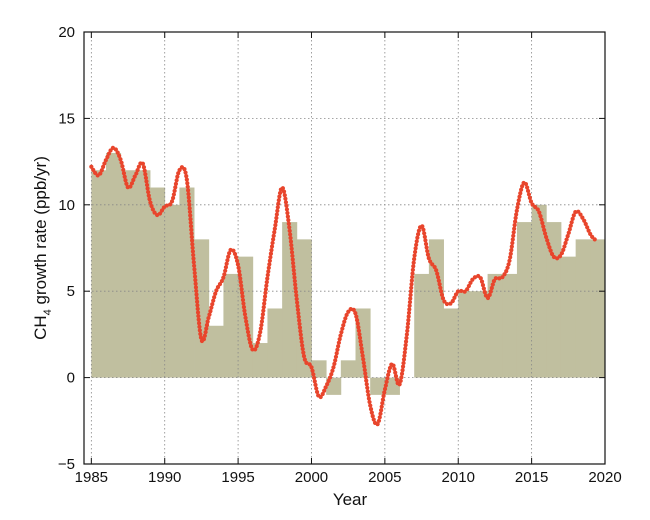 The height and width of the screenshot is (520, 650). Describe the element at coordinates (40, 232) in the screenshot. I see `y-axis-label-rest: growth rate (ppb/yr)` at that location.